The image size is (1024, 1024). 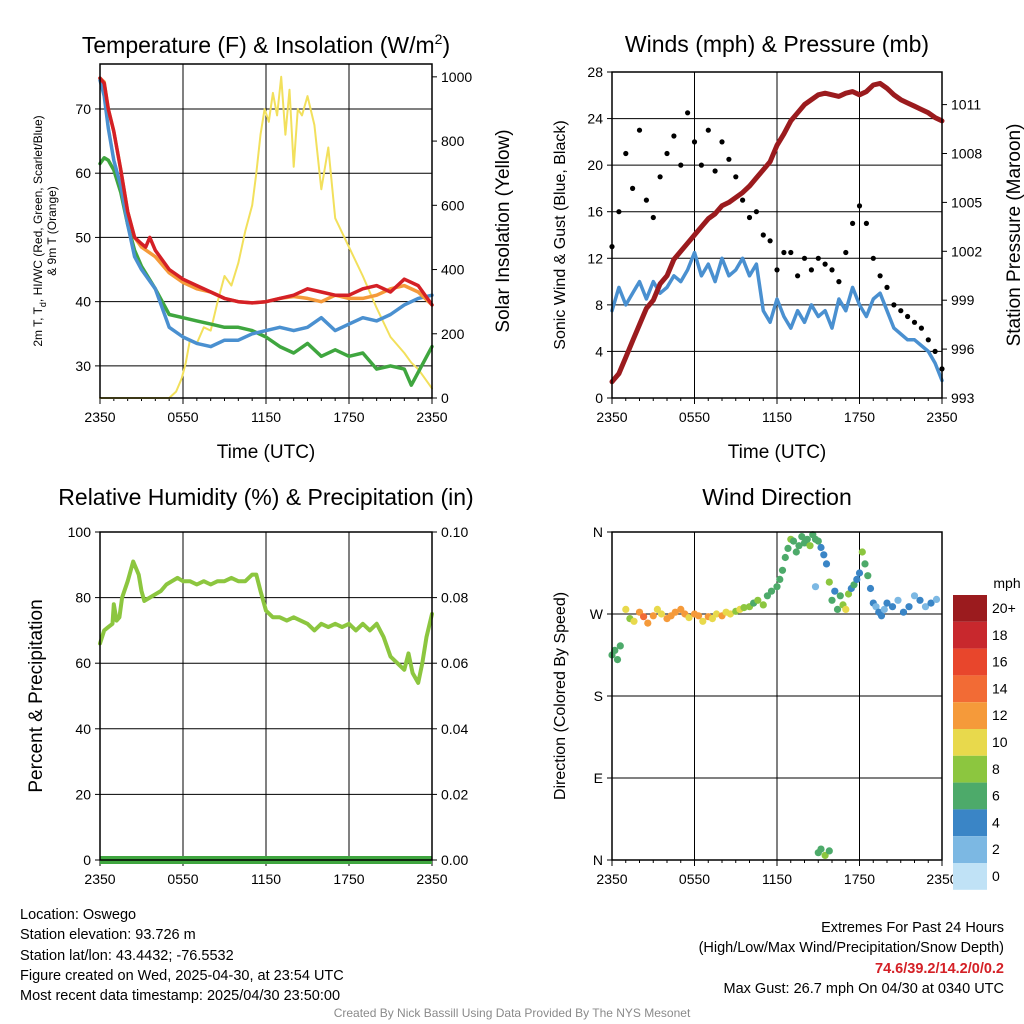 I want to click on wind-panel-ytick-right-label: 993, so click(x=963, y=398).